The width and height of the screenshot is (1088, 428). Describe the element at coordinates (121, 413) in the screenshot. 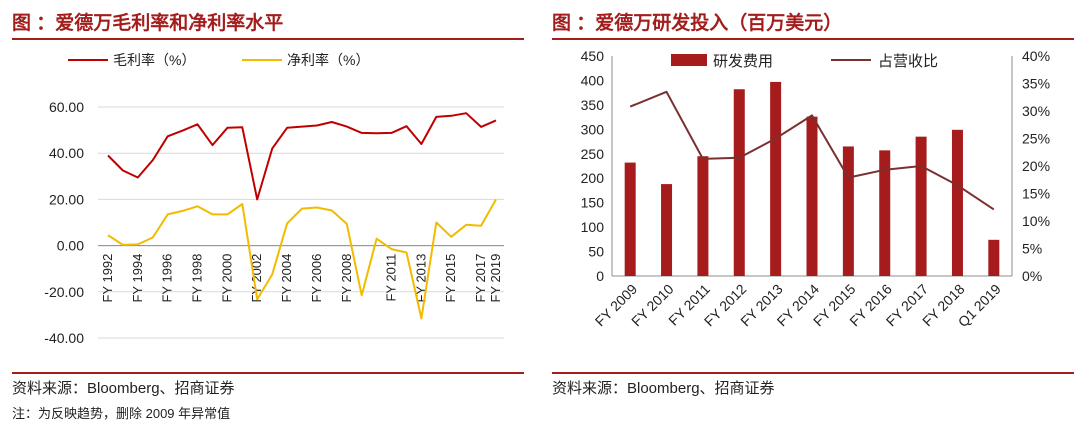

I see `left-note: 注：为反映趋势，删除 2009 年异常值` at that location.